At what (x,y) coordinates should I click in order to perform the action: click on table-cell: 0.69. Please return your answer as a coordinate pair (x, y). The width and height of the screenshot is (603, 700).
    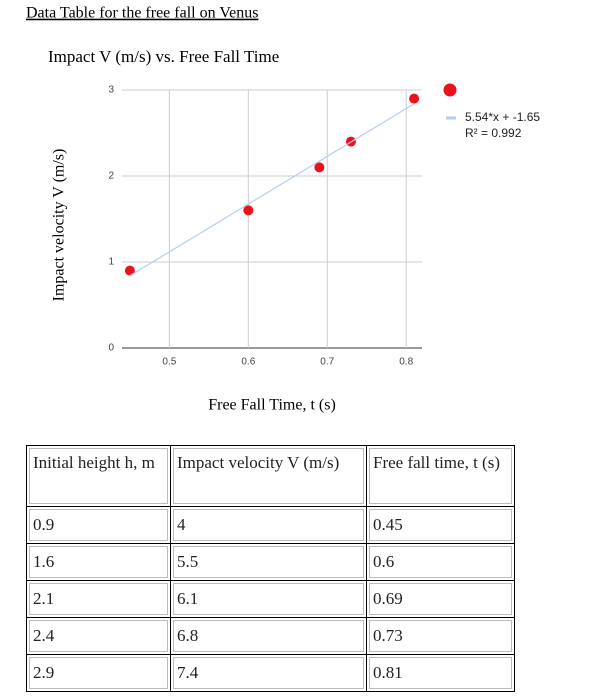
    Looking at the image, I should click on (440, 599).